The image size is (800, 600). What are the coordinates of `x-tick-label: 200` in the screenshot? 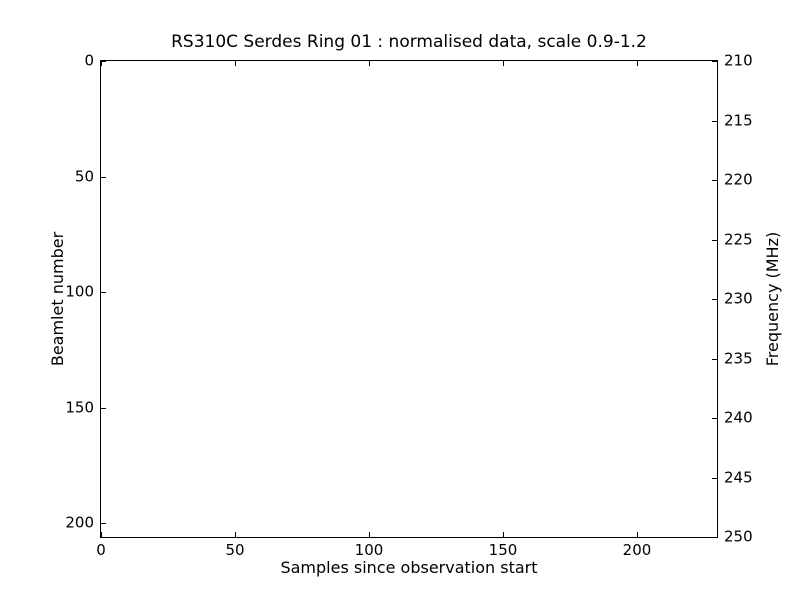 It's located at (637, 550).